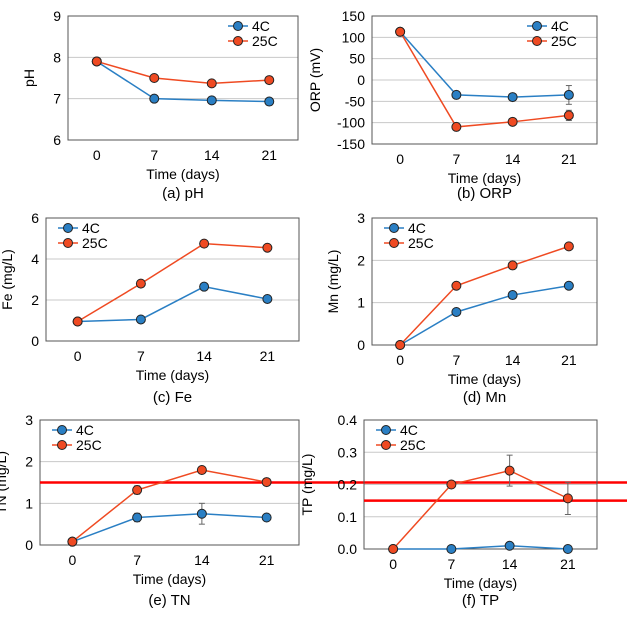  Describe the element at coordinates (354, 16) in the screenshot. I see `y-tick-label: 150` at that location.